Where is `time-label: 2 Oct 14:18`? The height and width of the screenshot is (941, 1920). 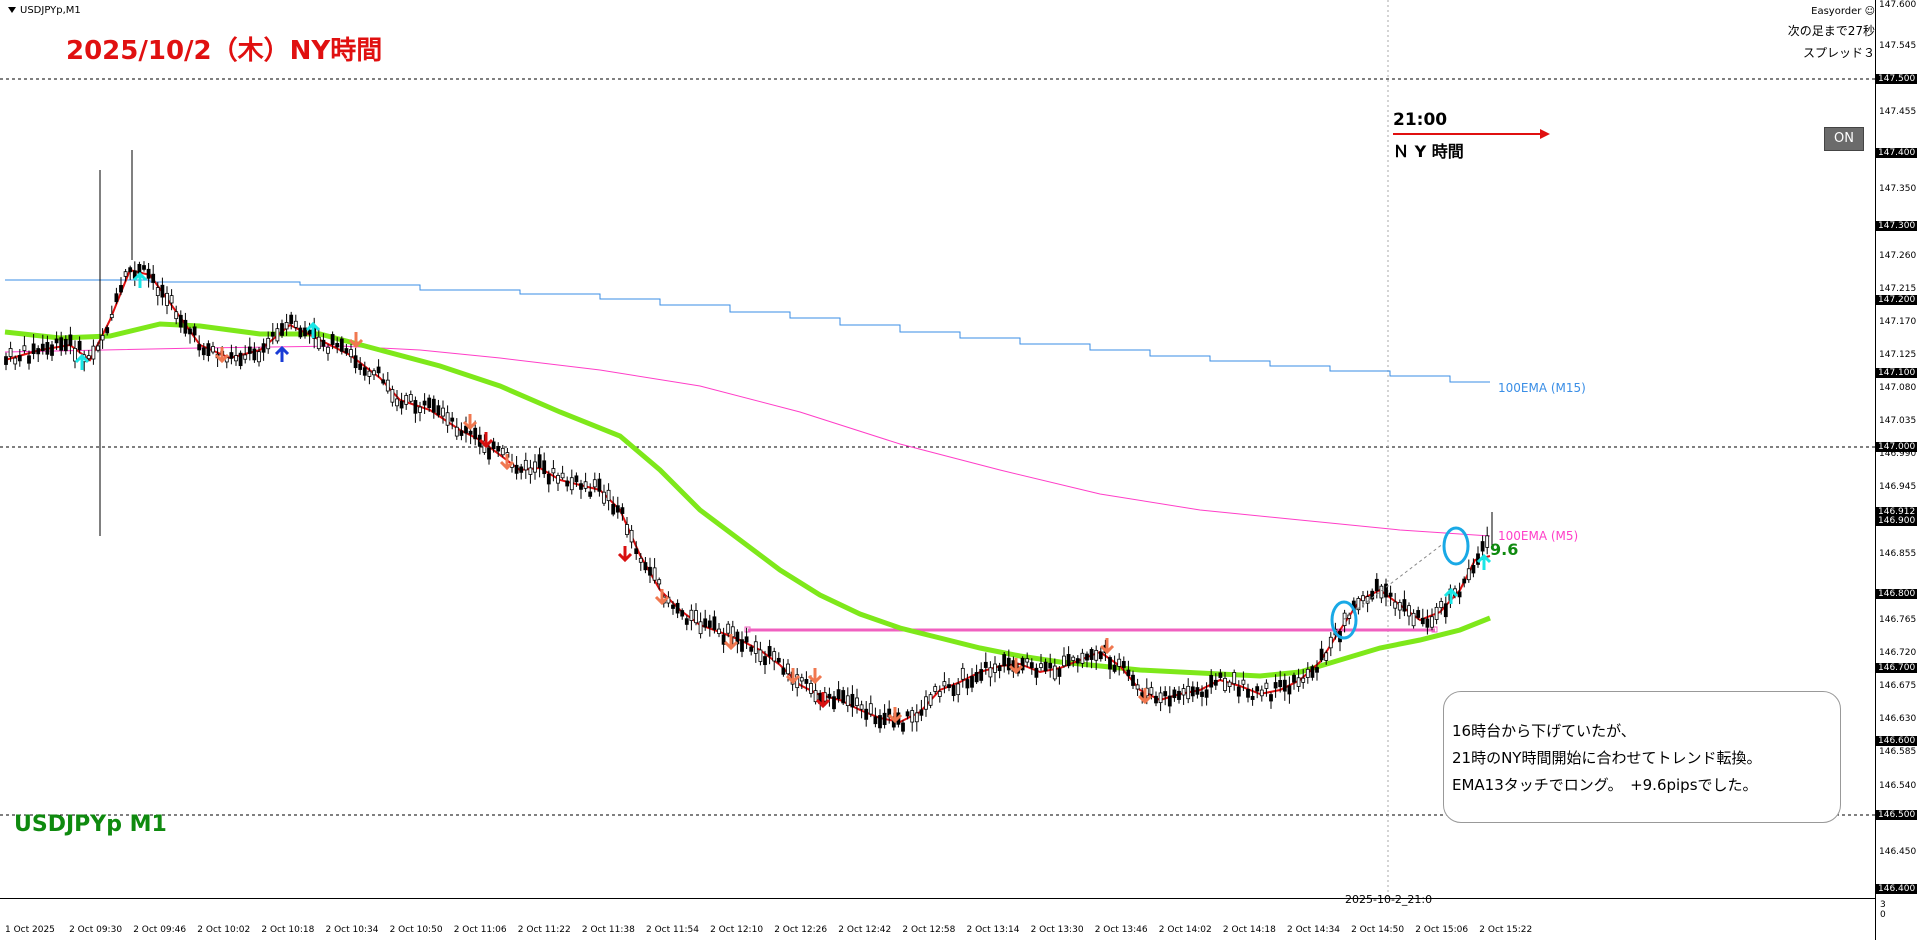
time-label: 2 Oct 14:18 is located at coordinates (1249, 930).